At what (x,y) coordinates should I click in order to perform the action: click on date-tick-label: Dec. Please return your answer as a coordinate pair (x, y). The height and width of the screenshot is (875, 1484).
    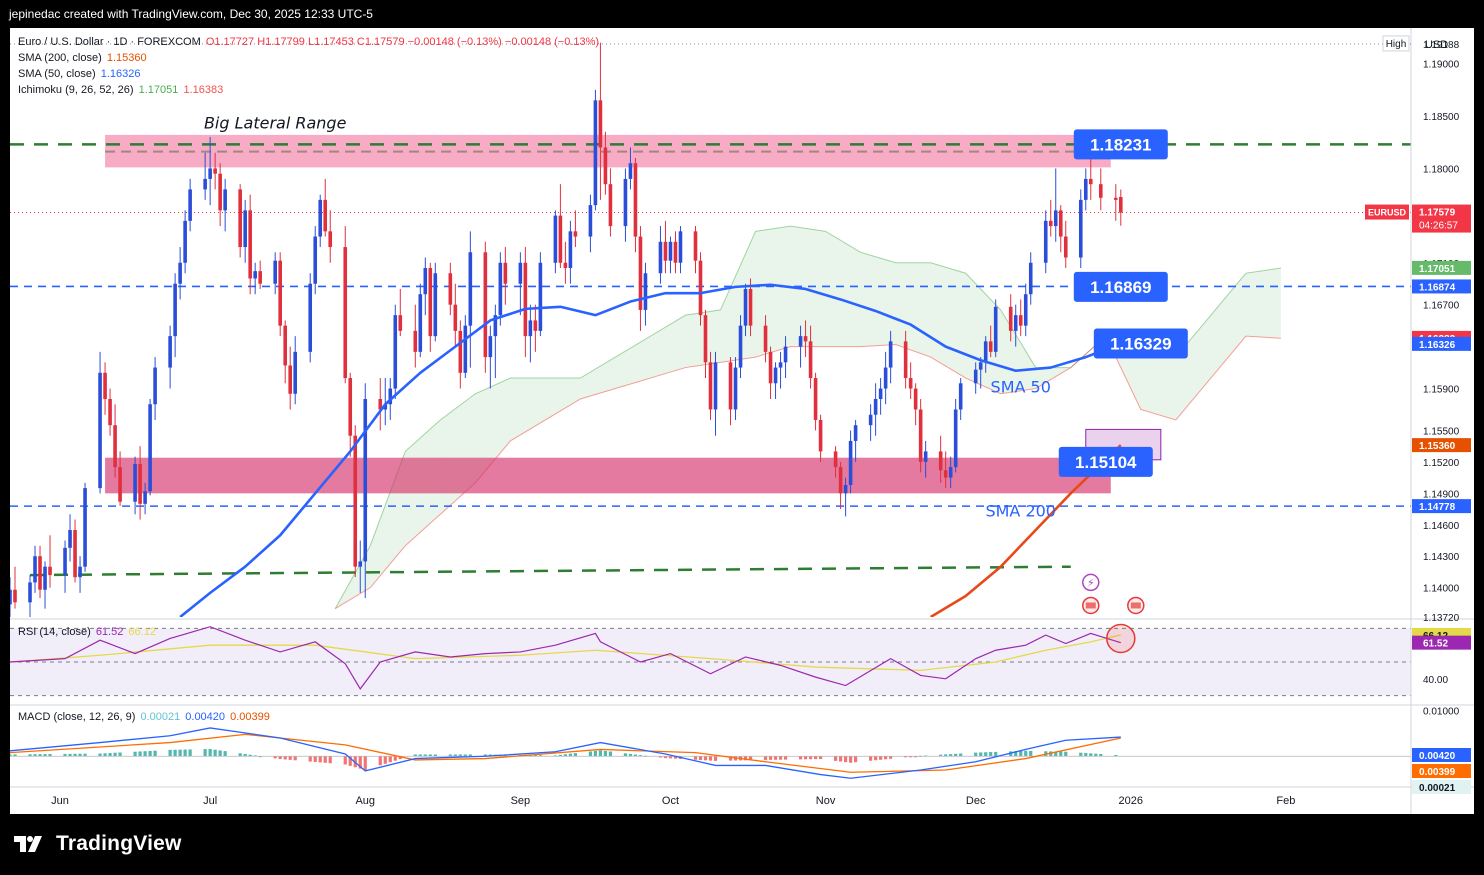
    Looking at the image, I should click on (976, 801).